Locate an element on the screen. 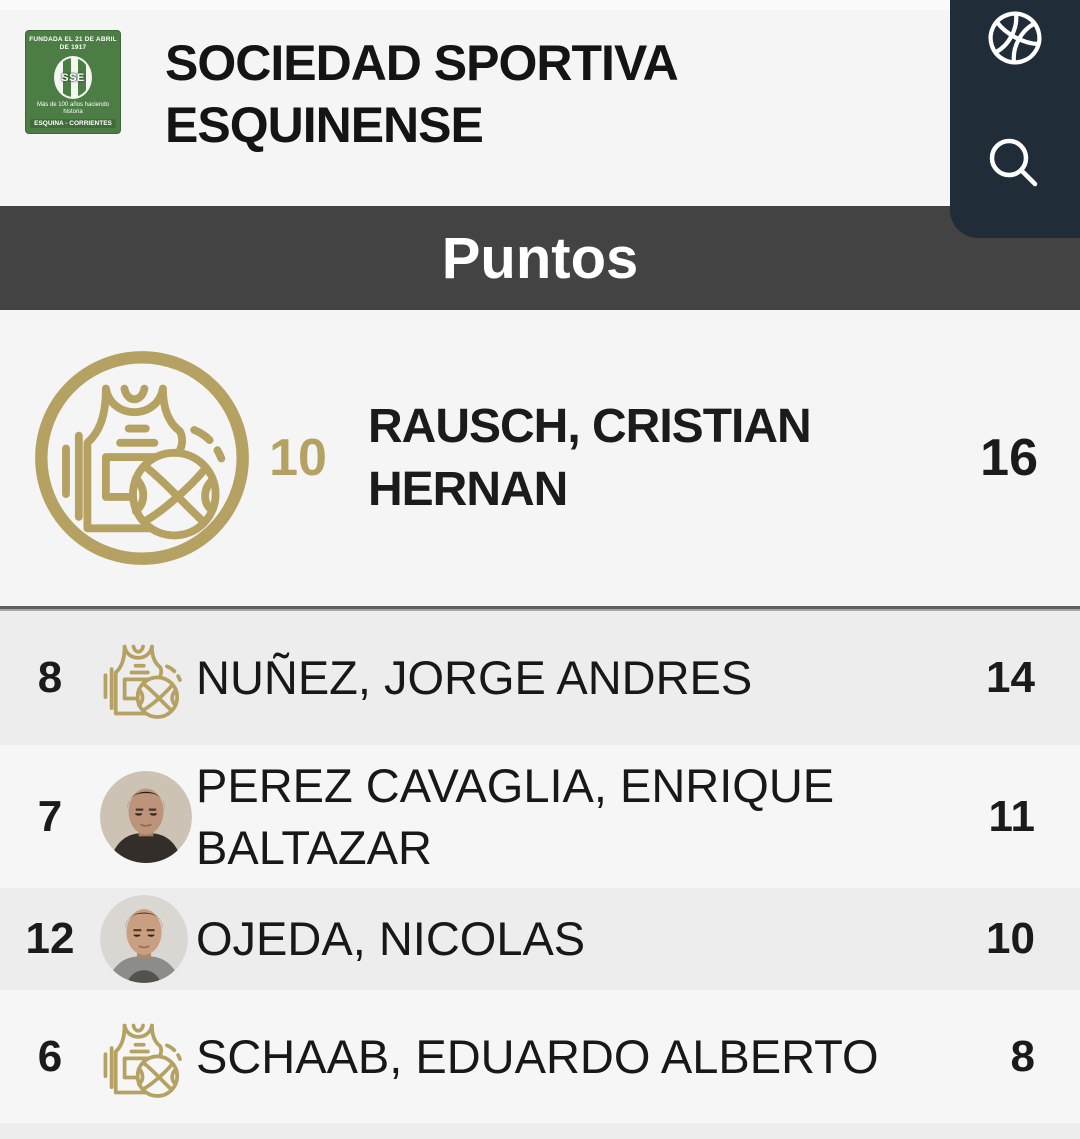 The height and width of the screenshot is (1139, 1080). player-name: SCHAAB, EDUARDO ALBERTO is located at coordinates (537, 1056).